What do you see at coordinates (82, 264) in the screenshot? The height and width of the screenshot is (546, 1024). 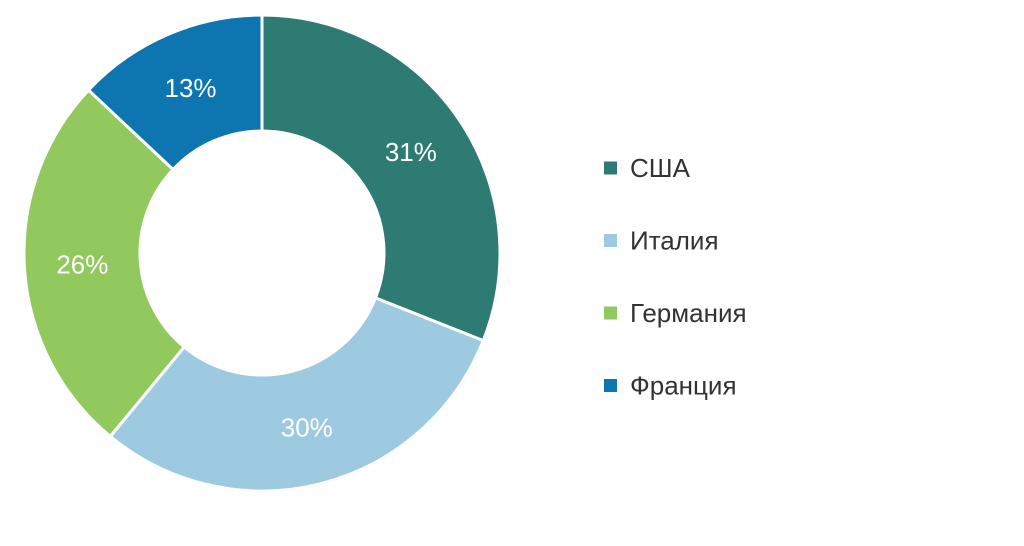 I see `slice-label-3: 26%` at bounding box center [82, 264].